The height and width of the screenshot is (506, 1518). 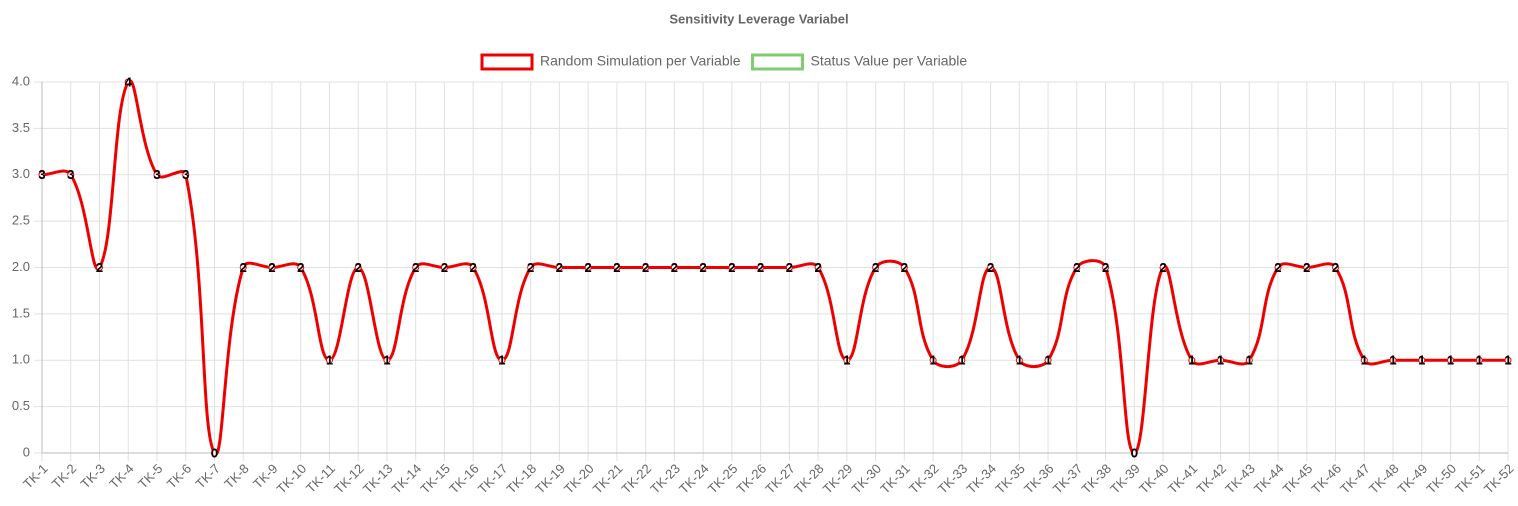 What do you see at coordinates (1384, 479) in the screenshot?
I see `x-tick-label: TK-48` at bounding box center [1384, 479].